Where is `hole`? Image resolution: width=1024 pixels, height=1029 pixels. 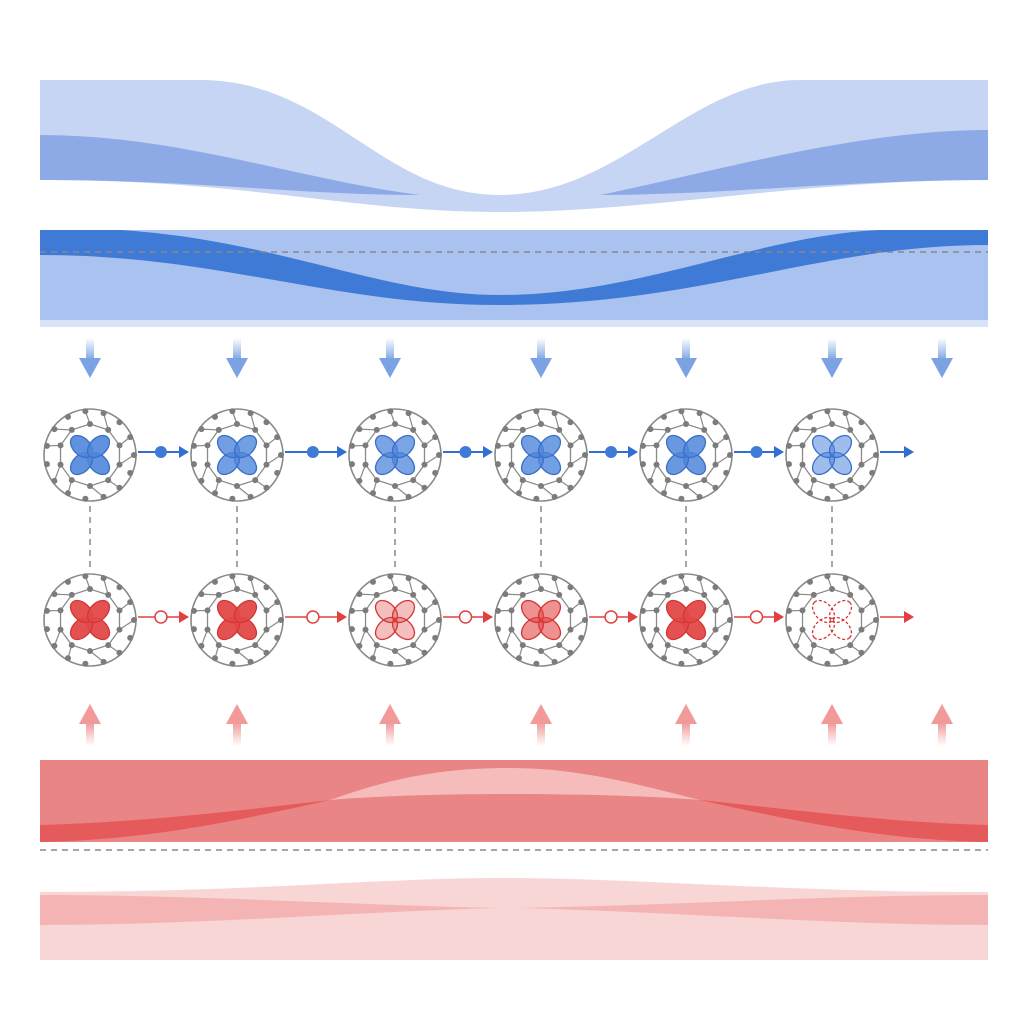
hole is located at coordinates (161, 617).